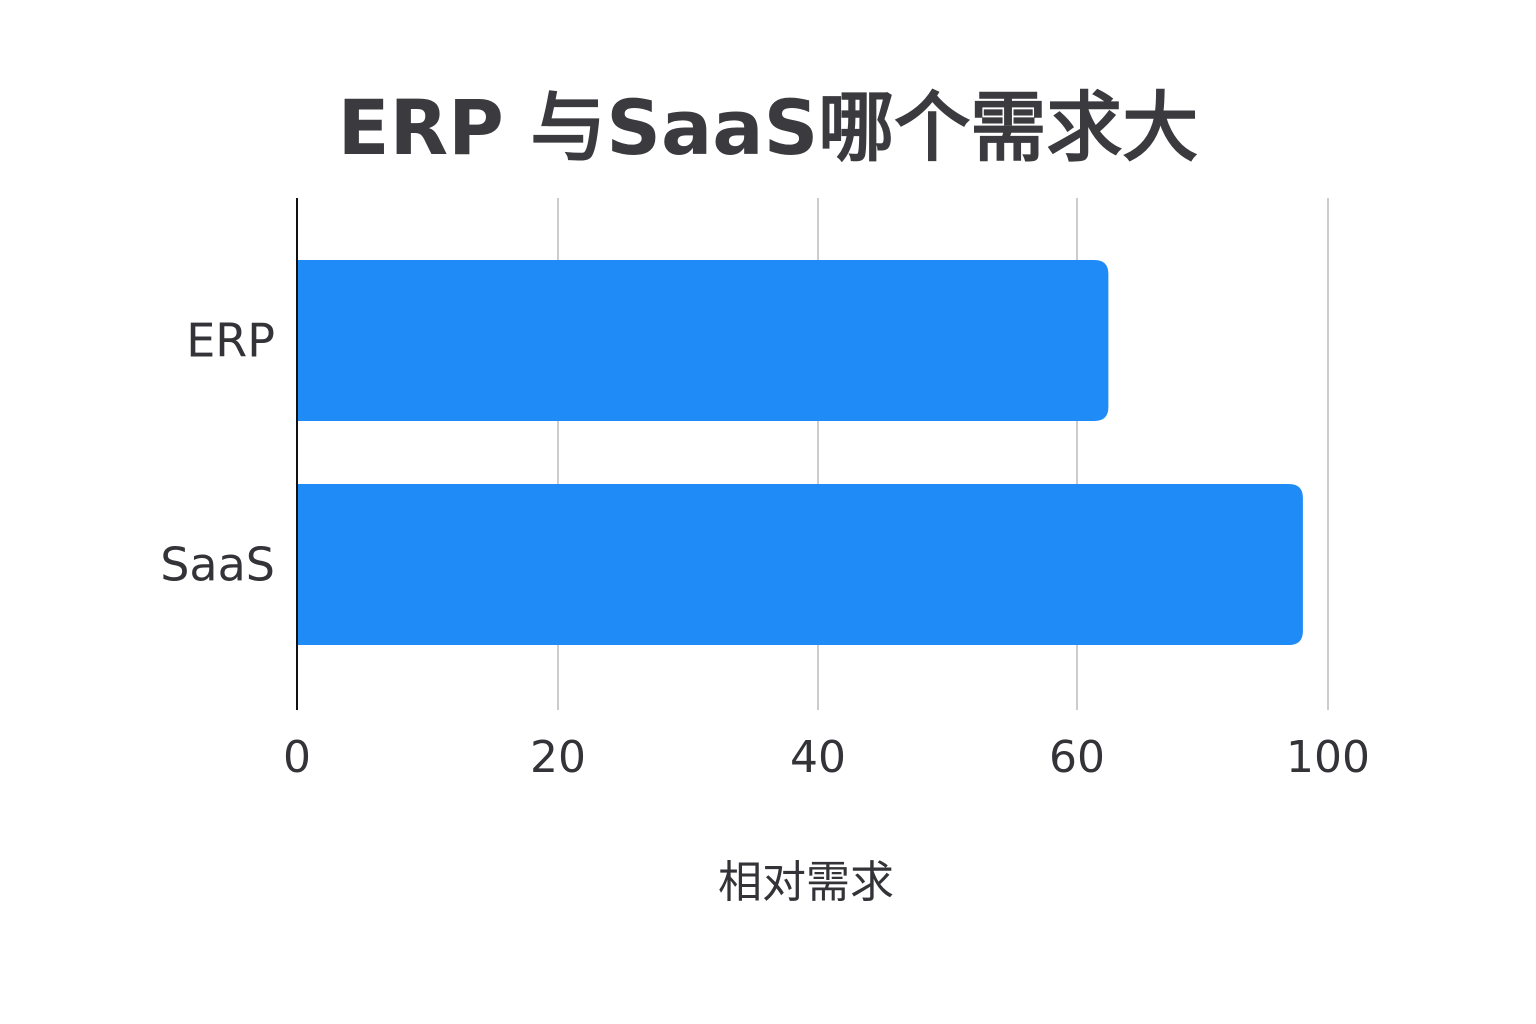  What do you see at coordinates (217, 565) in the screenshot?
I see `y-tick-label: SaaS` at bounding box center [217, 565].